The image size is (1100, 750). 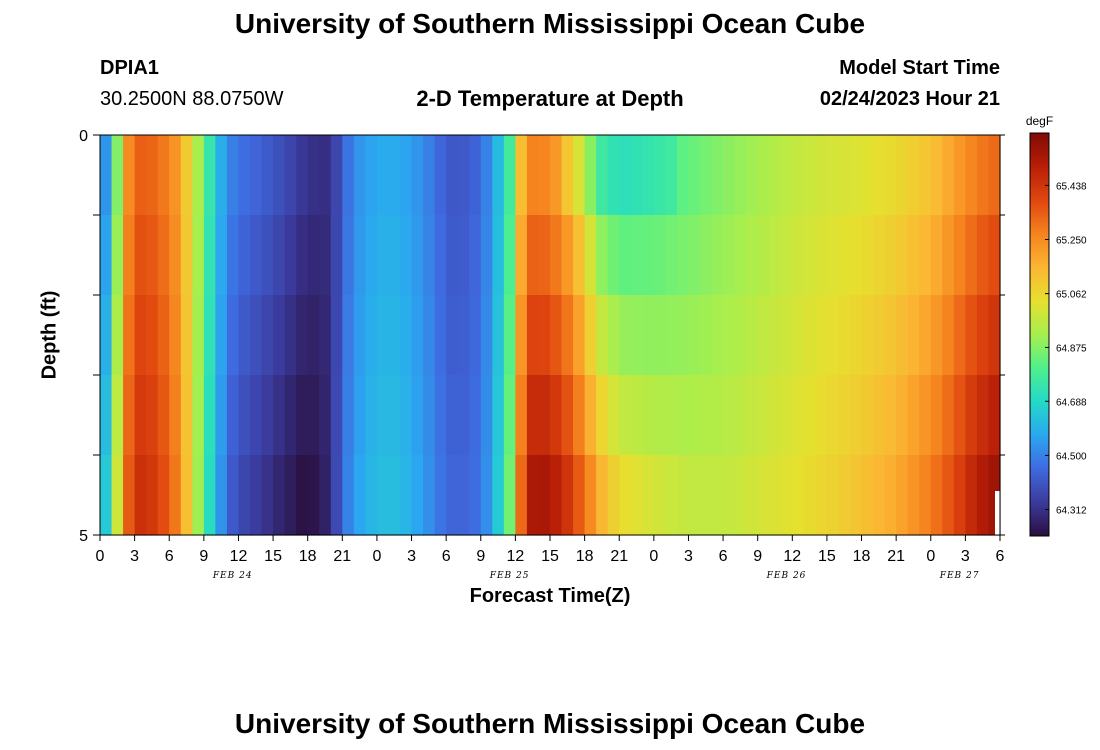 What do you see at coordinates (930, 556) in the screenshot?
I see `x-tick-label: 0` at bounding box center [930, 556].